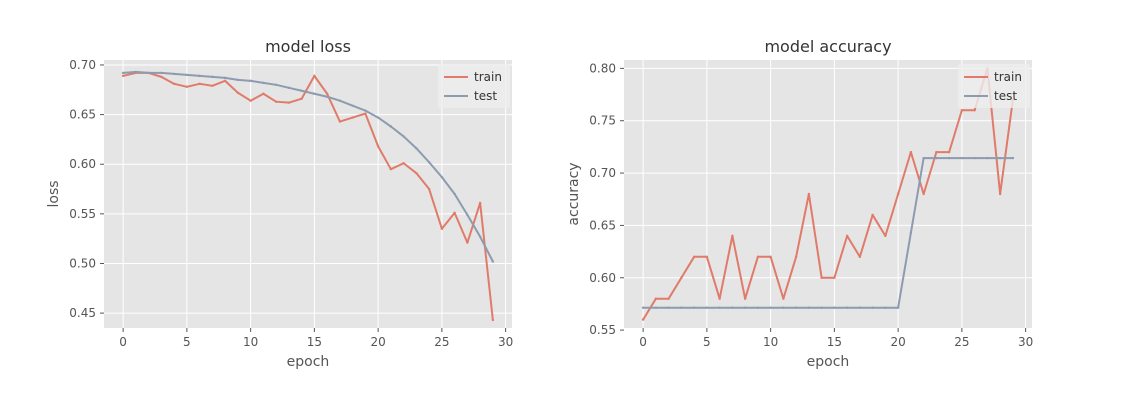 The image size is (1140, 406). Describe the element at coordinates (707, 342) in the screenshot. I see `accuracy-x-tick-label: 5` at that location.